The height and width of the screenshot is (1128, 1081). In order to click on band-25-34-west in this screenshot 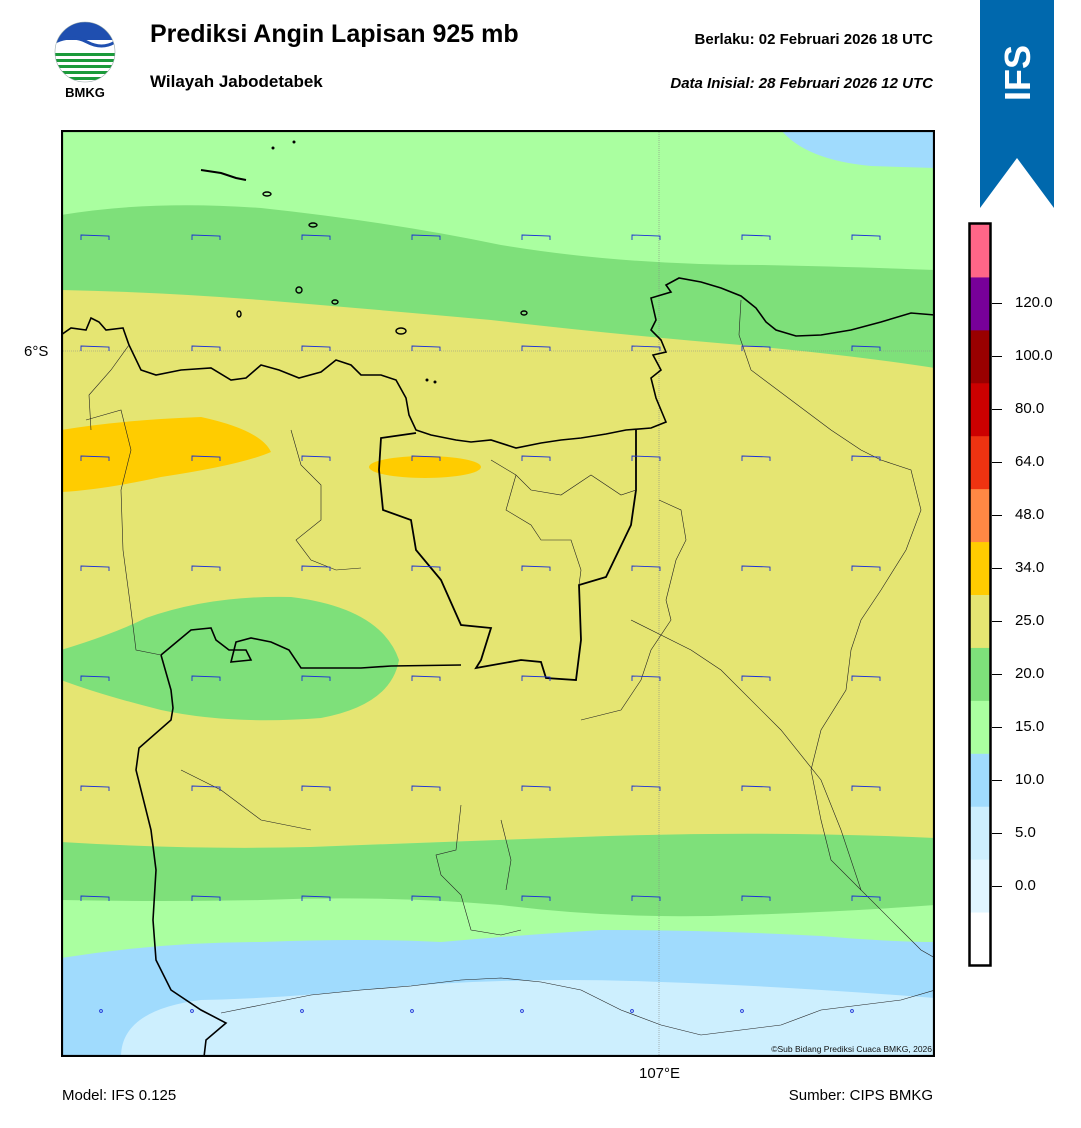, I will do `click(166, 454)`.